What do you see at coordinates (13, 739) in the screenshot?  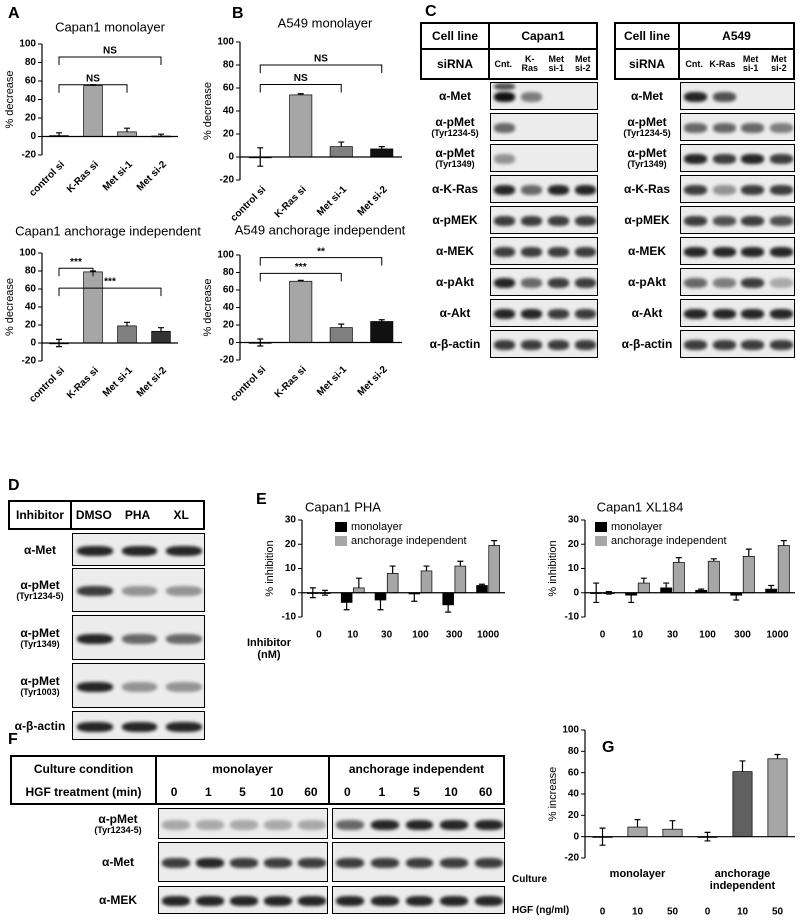 I see `panel-label: F` at bounding box center [13, 739].